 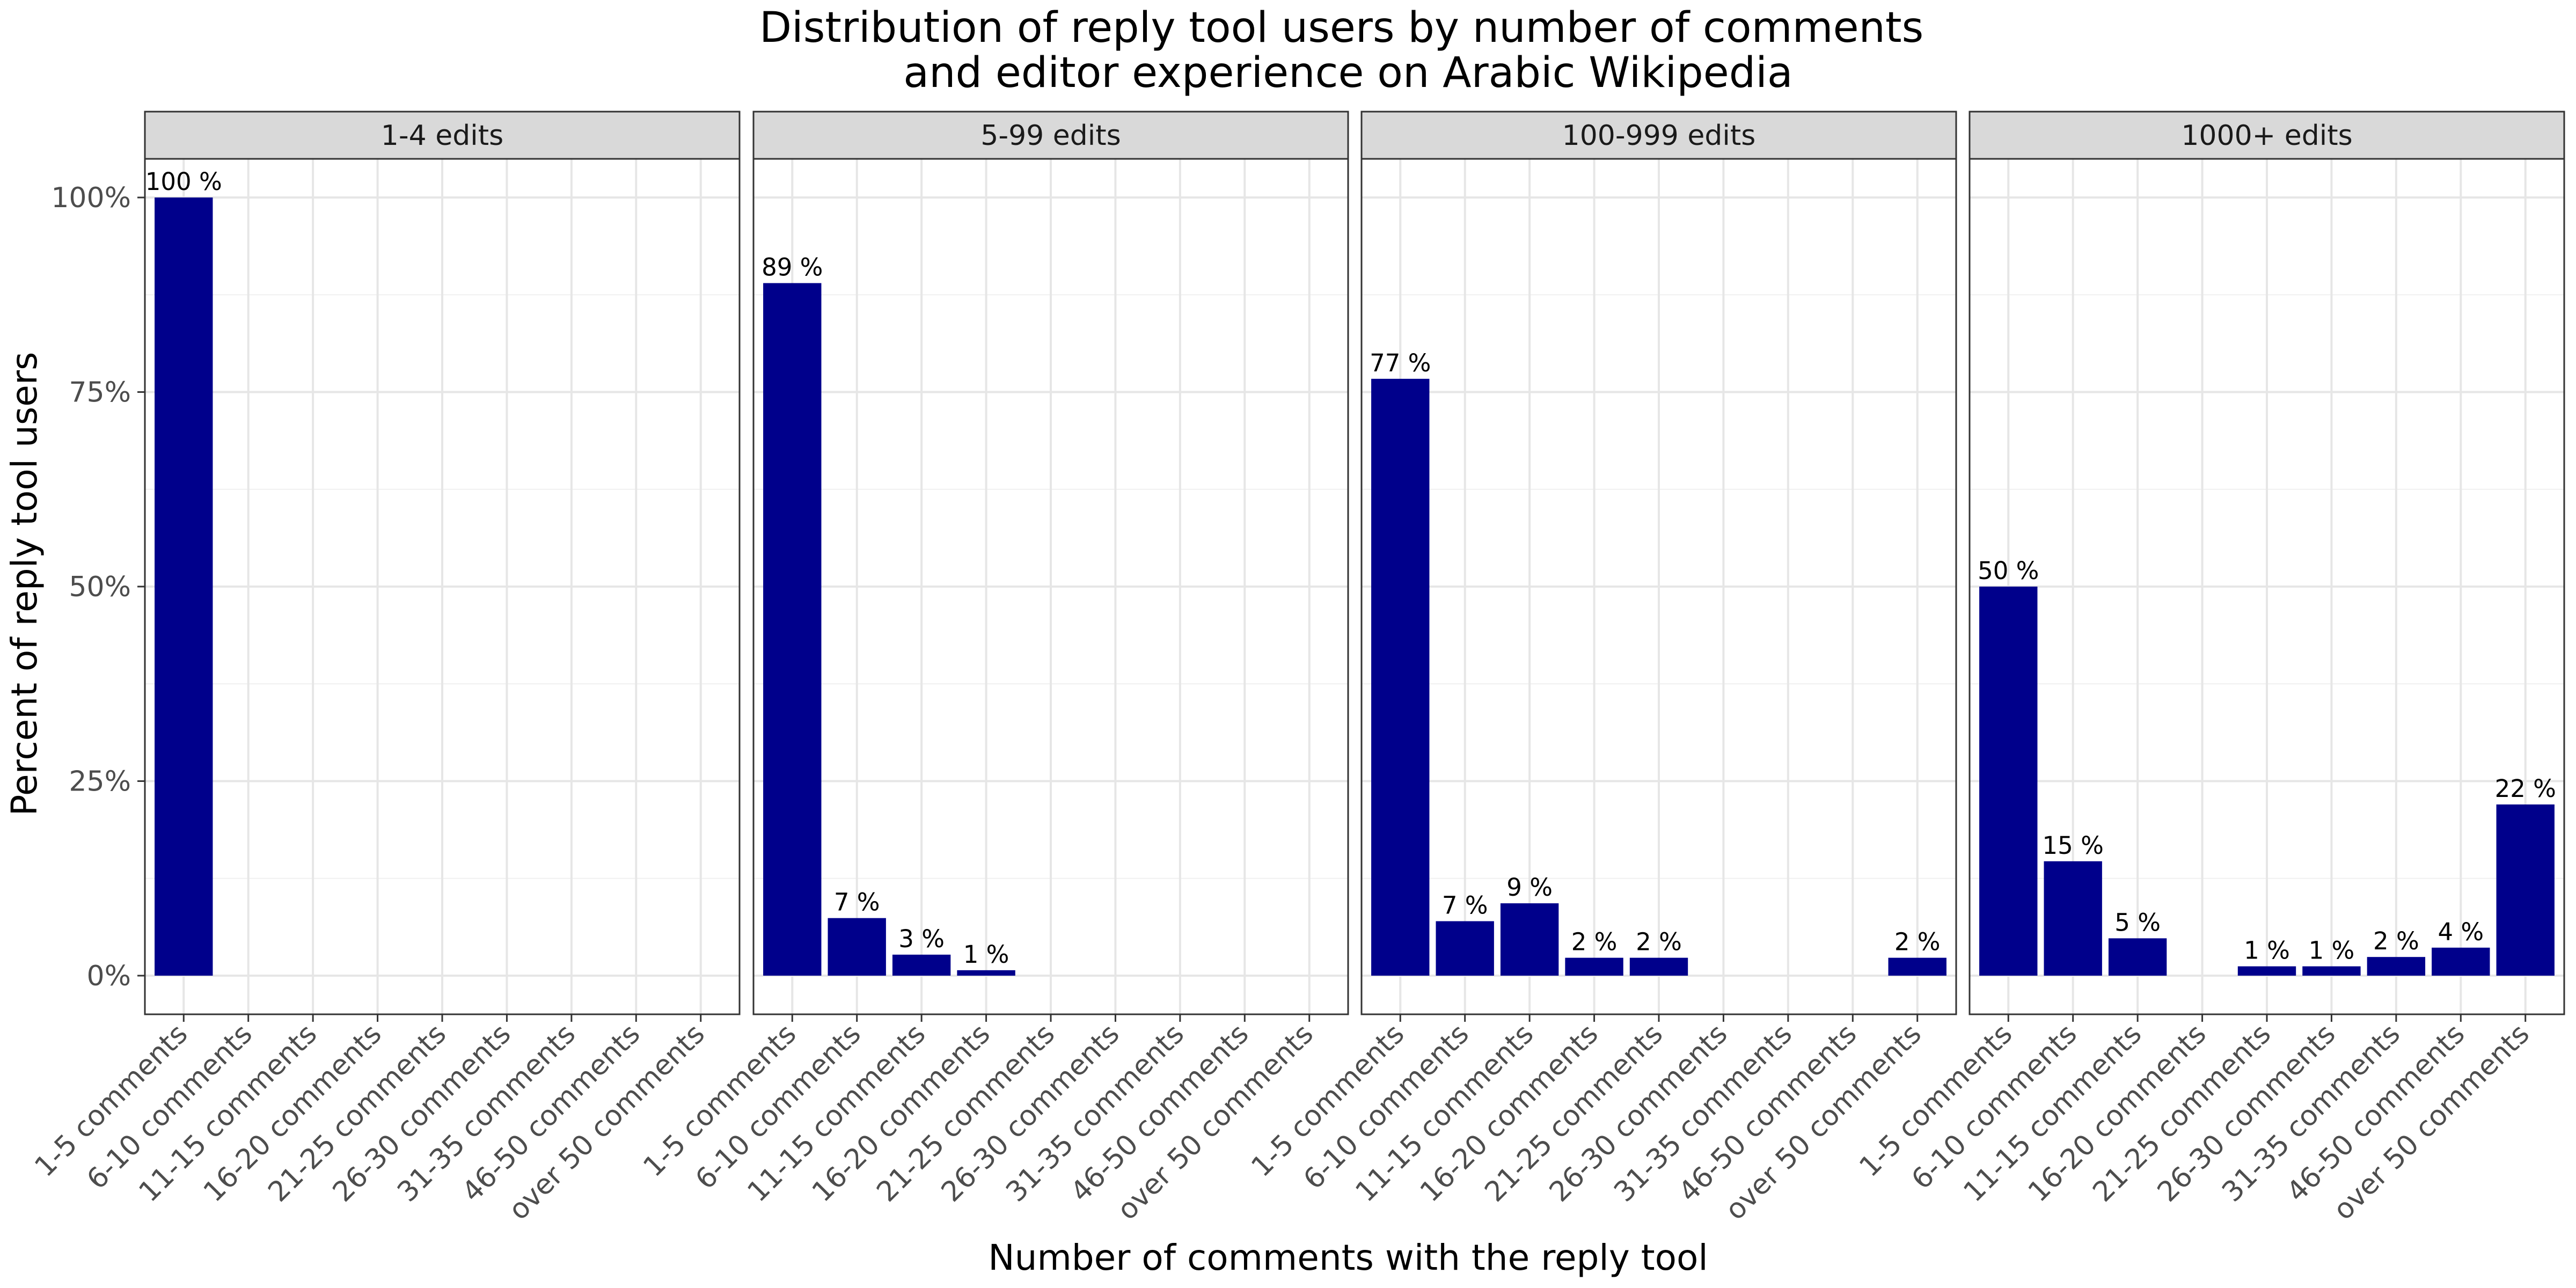 I want to click on bar-value-label: 89 %, so click(x=792, y=267).